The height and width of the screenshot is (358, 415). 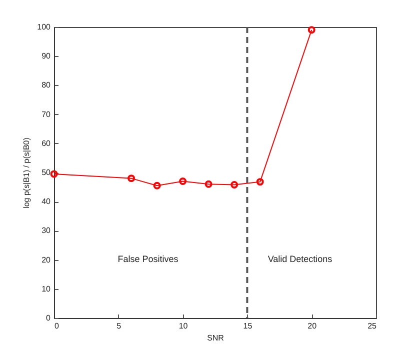 What do you see at coordinates (215, 338) in the screenshot?
I see `x-axis-title: SNR` at bounding box center [215, 338].